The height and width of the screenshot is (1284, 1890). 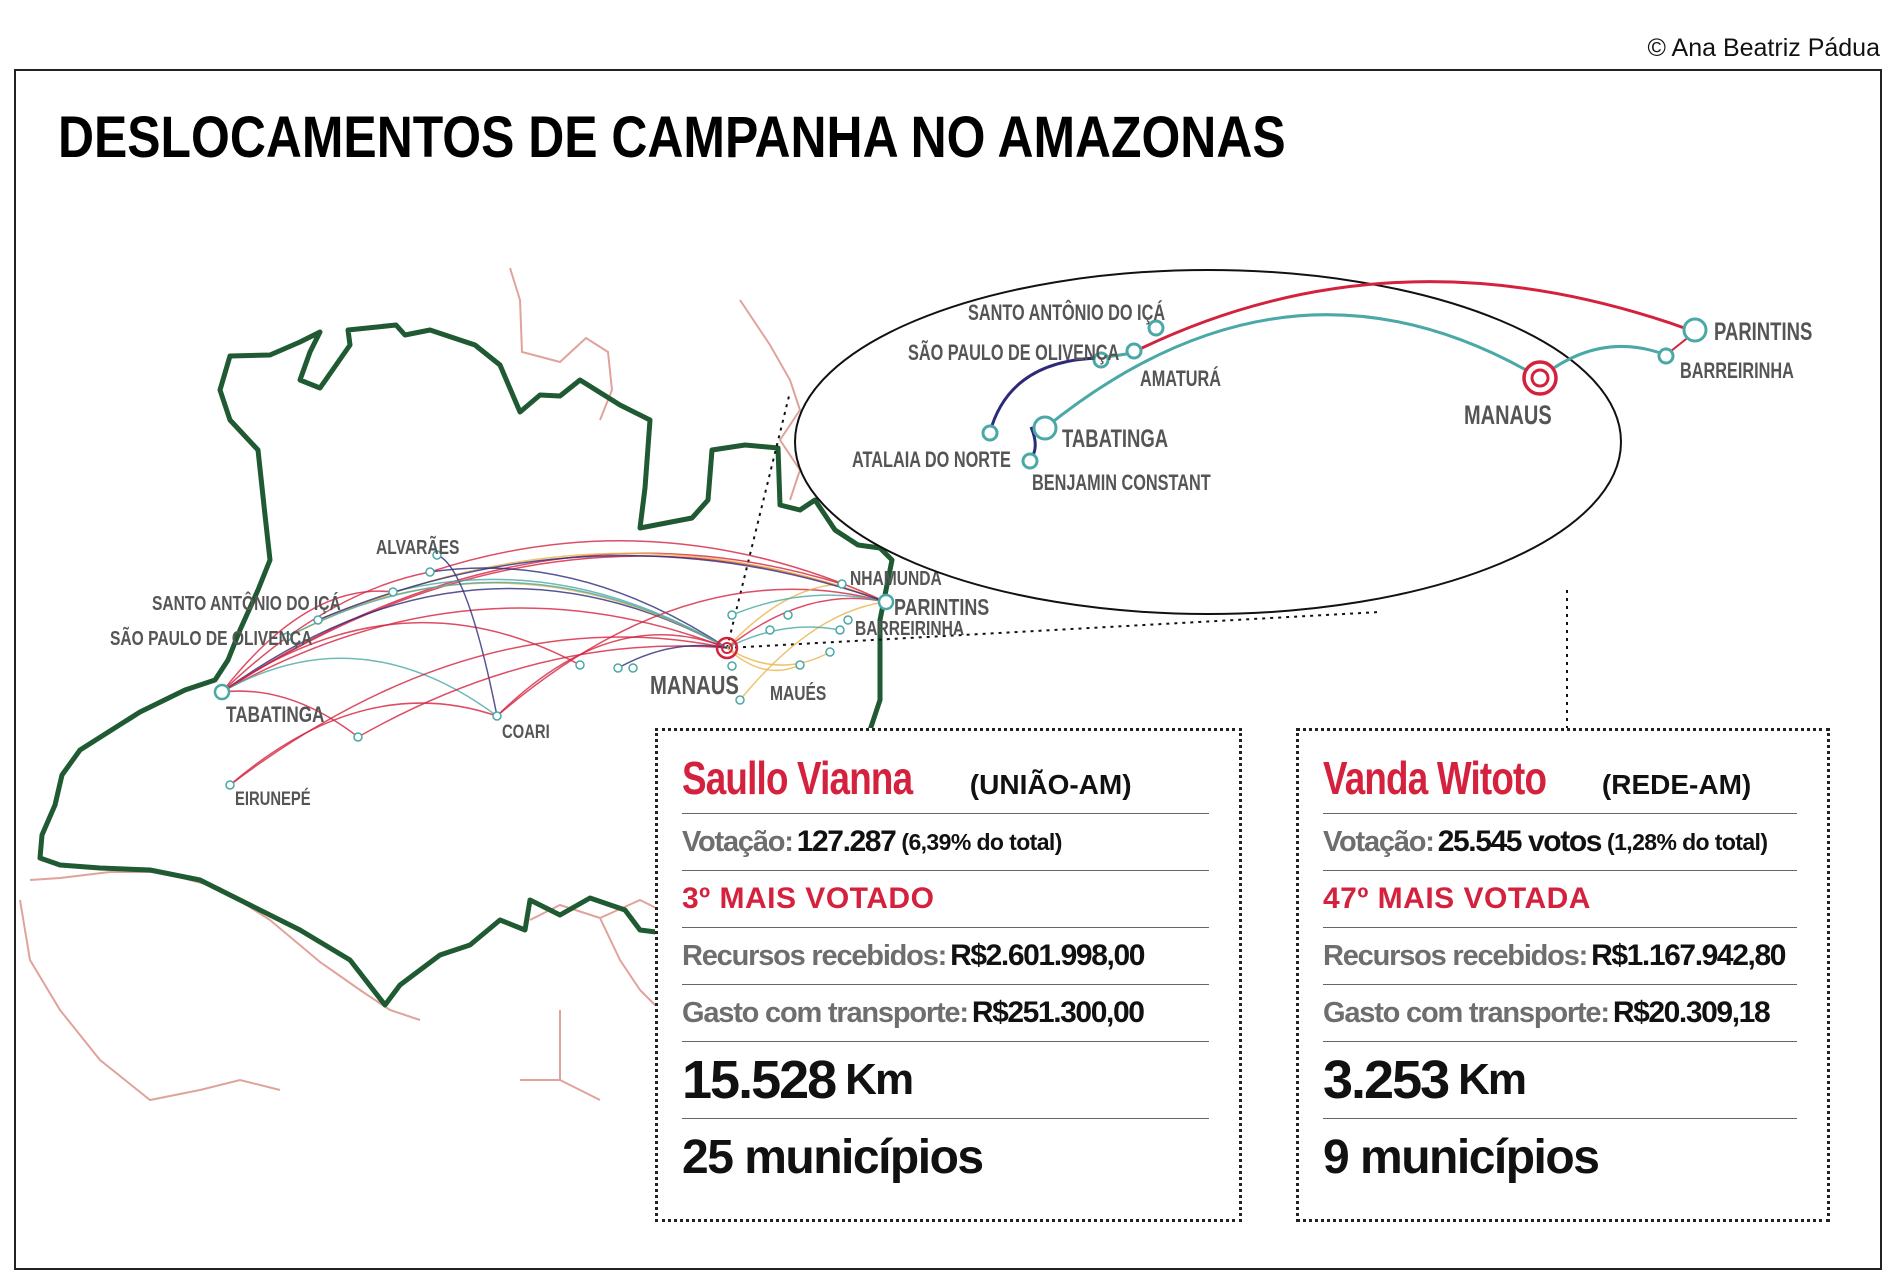 I want to click on distance-row: 3.253 Km, so click(x=1560, y=1080).